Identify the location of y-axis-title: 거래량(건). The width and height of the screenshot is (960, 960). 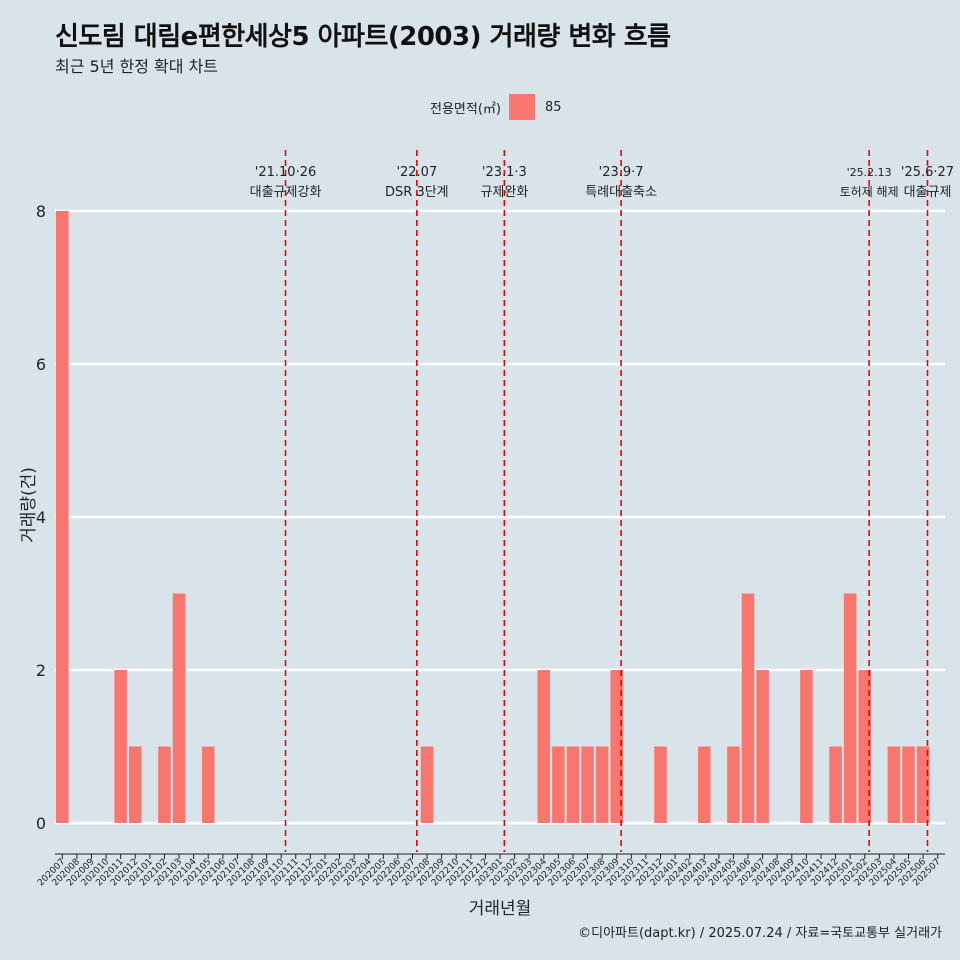
(29, 505).